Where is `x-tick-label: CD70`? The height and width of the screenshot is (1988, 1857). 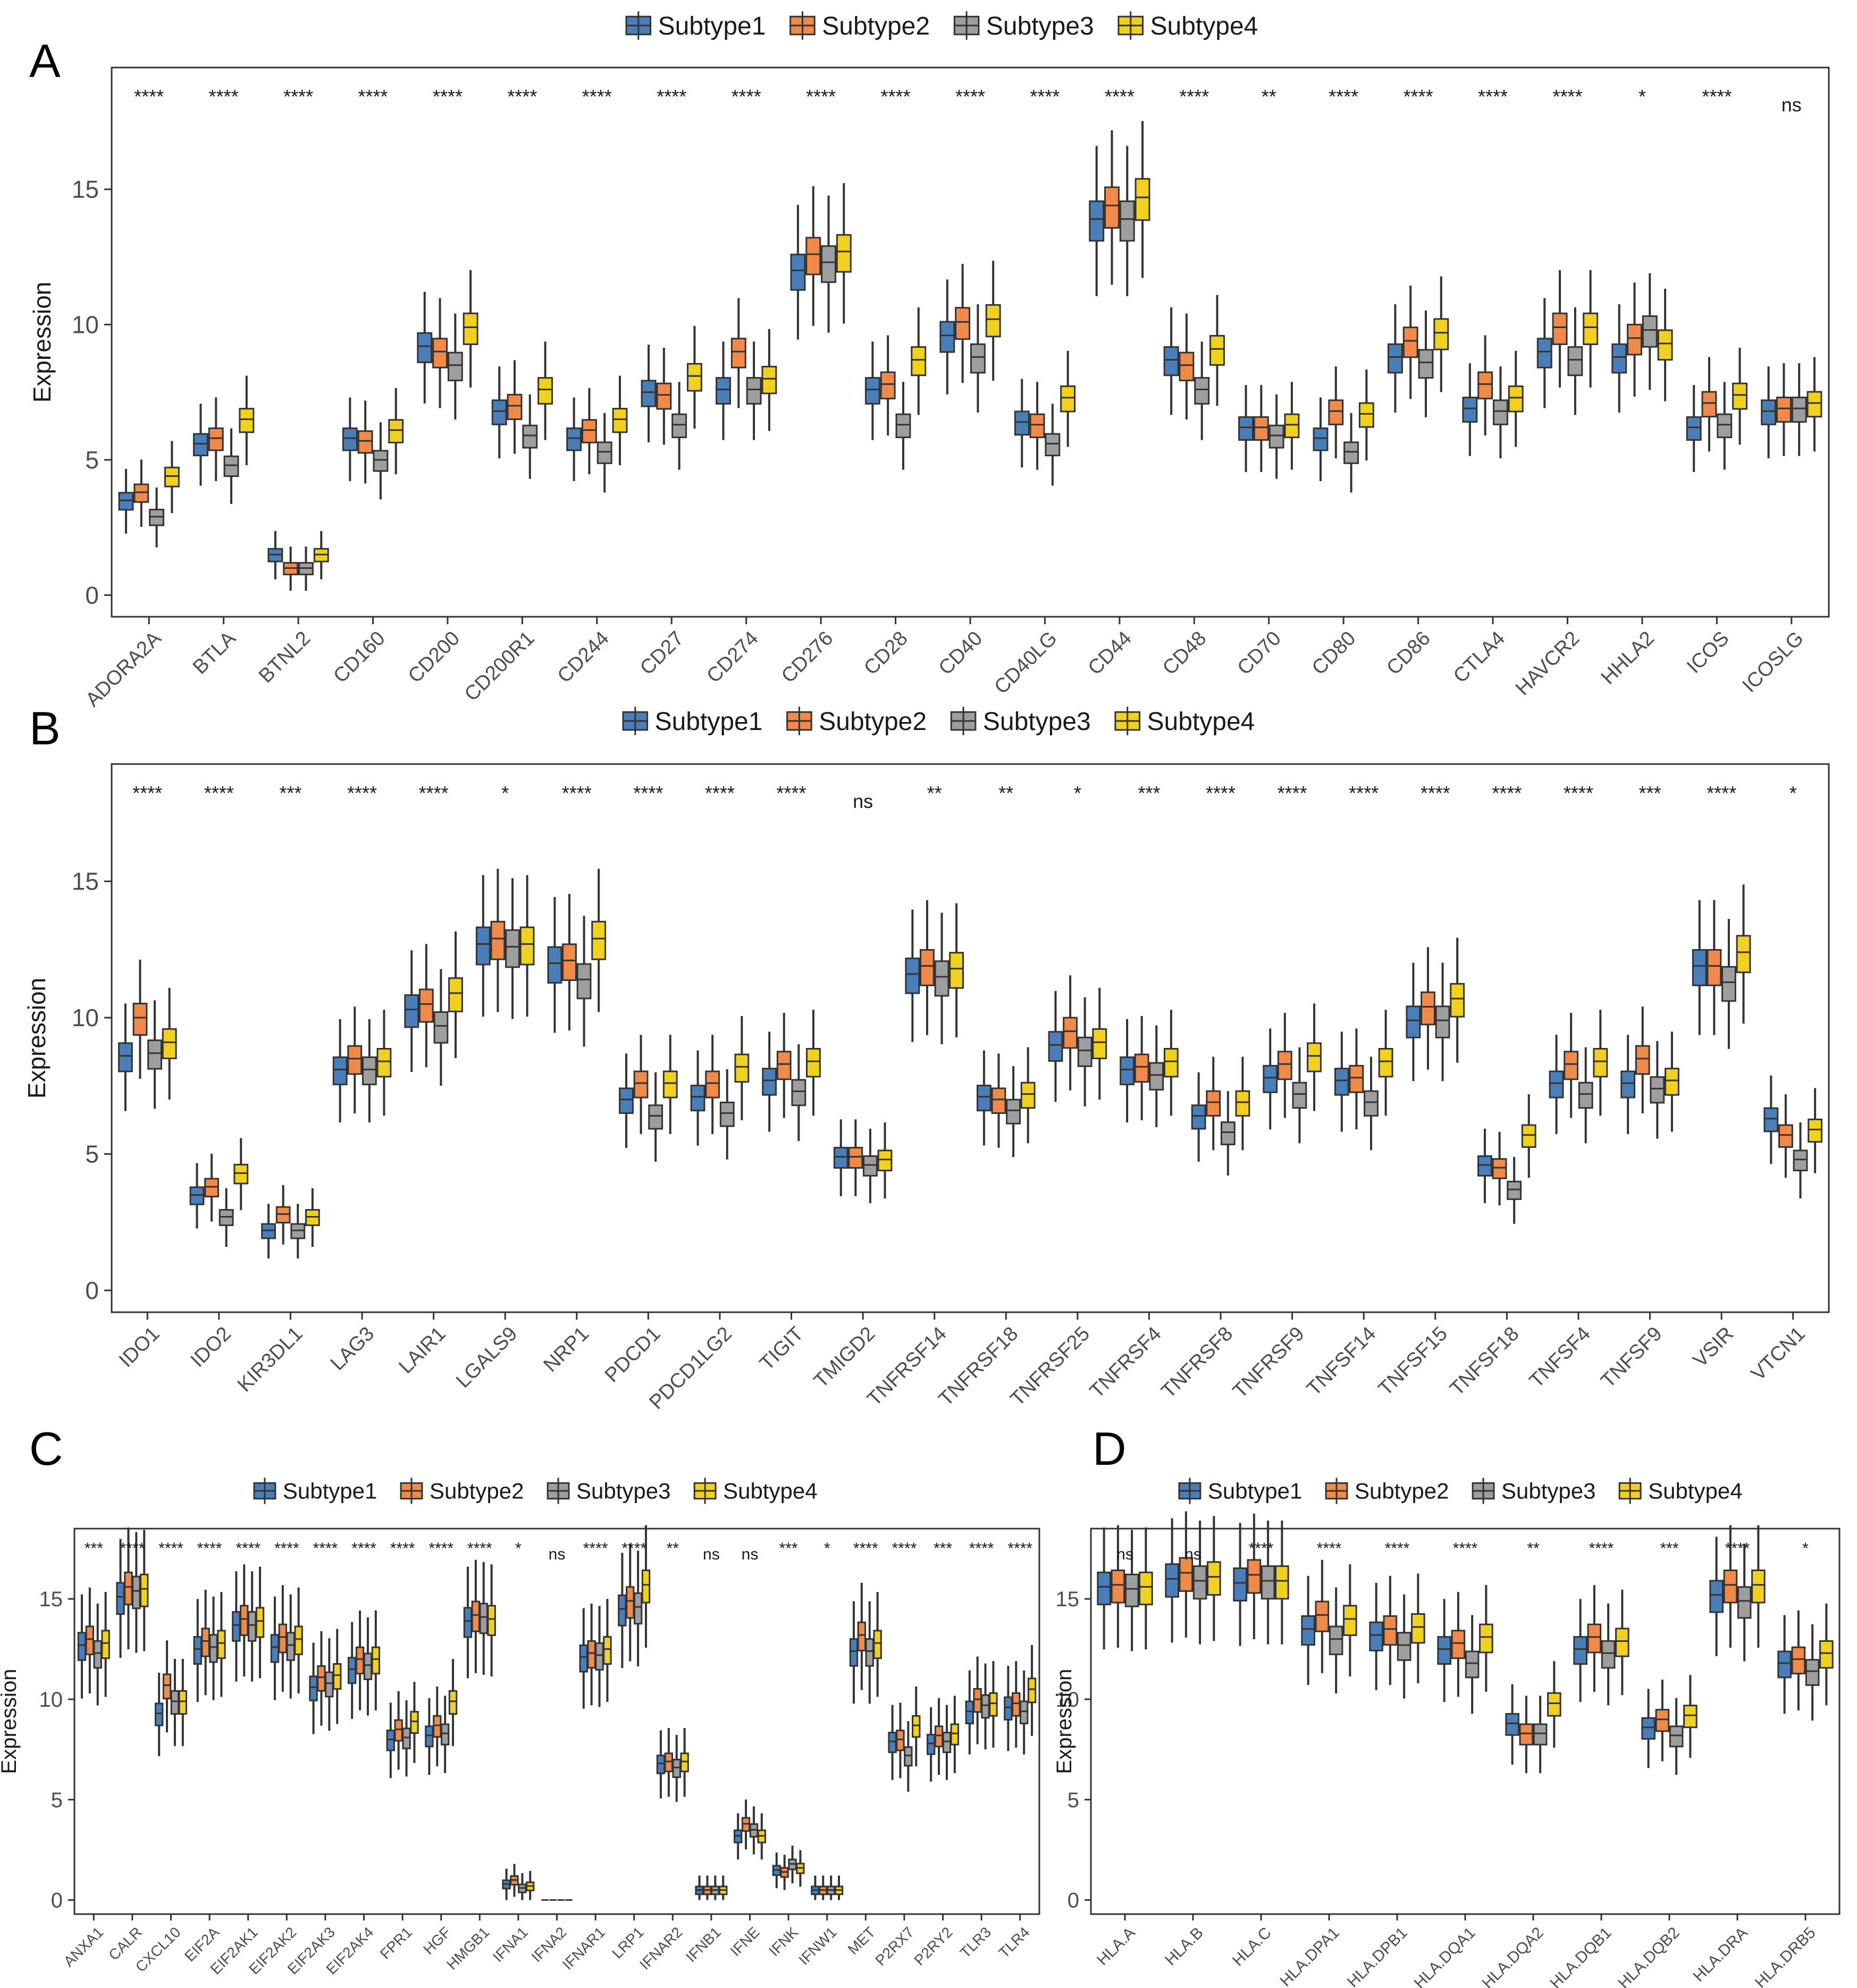
x-tick-label: CD70 is located at coordinates (1259, 653).